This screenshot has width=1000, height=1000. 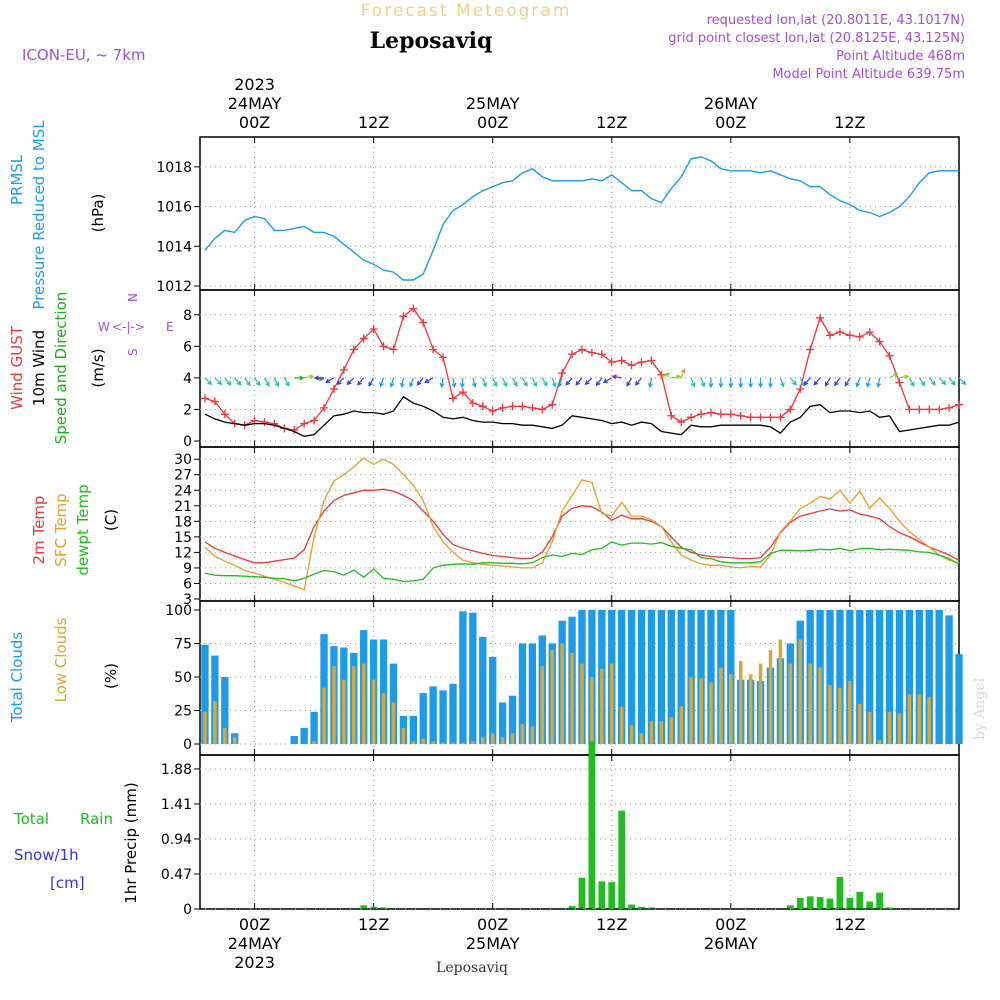 What do you see at coordinates (493, 943) in the screenshot?
I see `bottom-time-label: 25MAY` at bounding box center [493, 943].